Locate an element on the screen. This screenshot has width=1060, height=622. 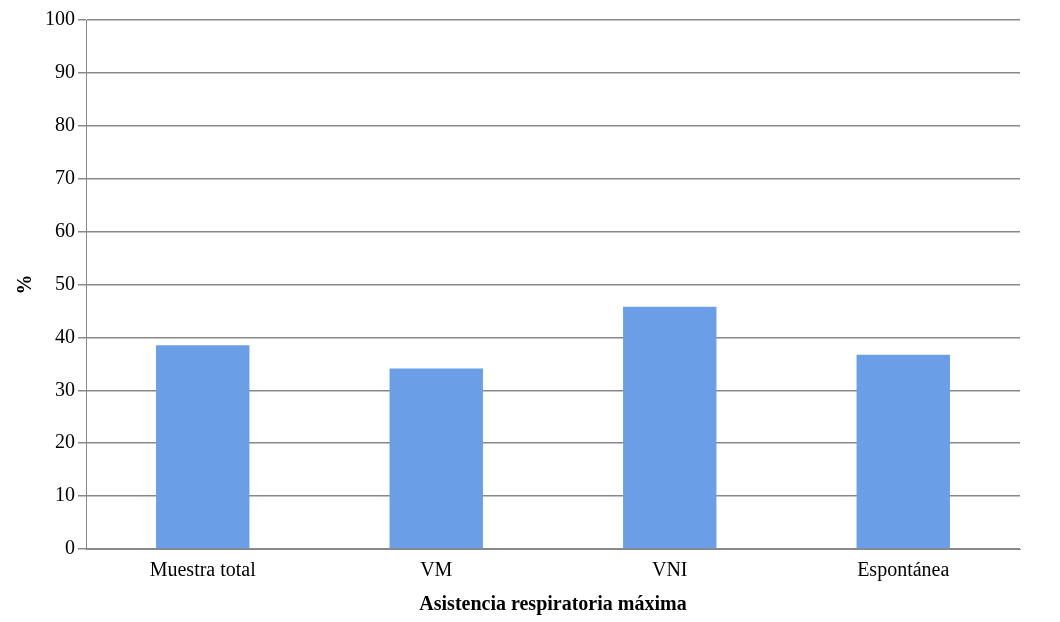
y-axis-title: % is located at coordinates (24, 284).